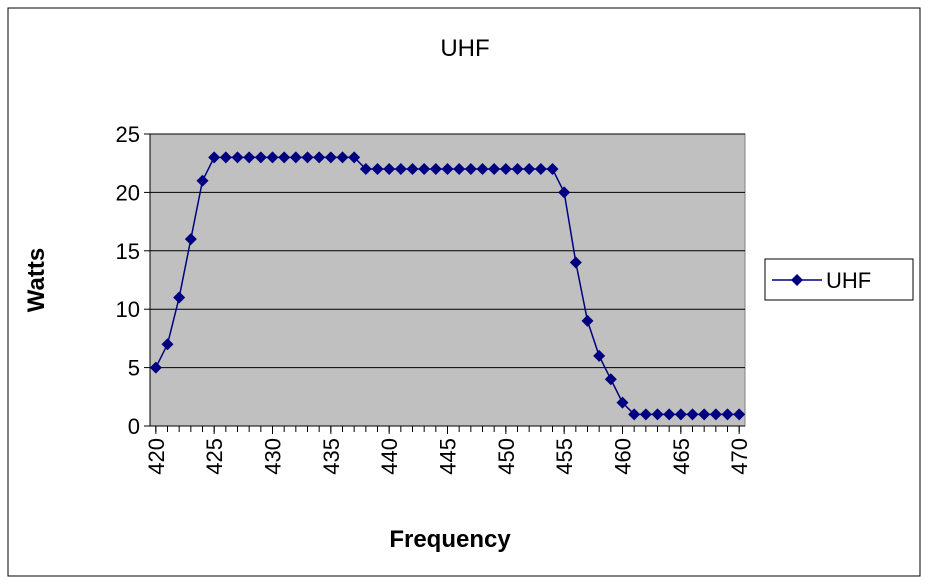 This screenshot has width=929, height=584. What do you see at coordinates (36, 280) in the screenshot?
I see `y-axis-label: Watts` at bounding box center [36, 280].